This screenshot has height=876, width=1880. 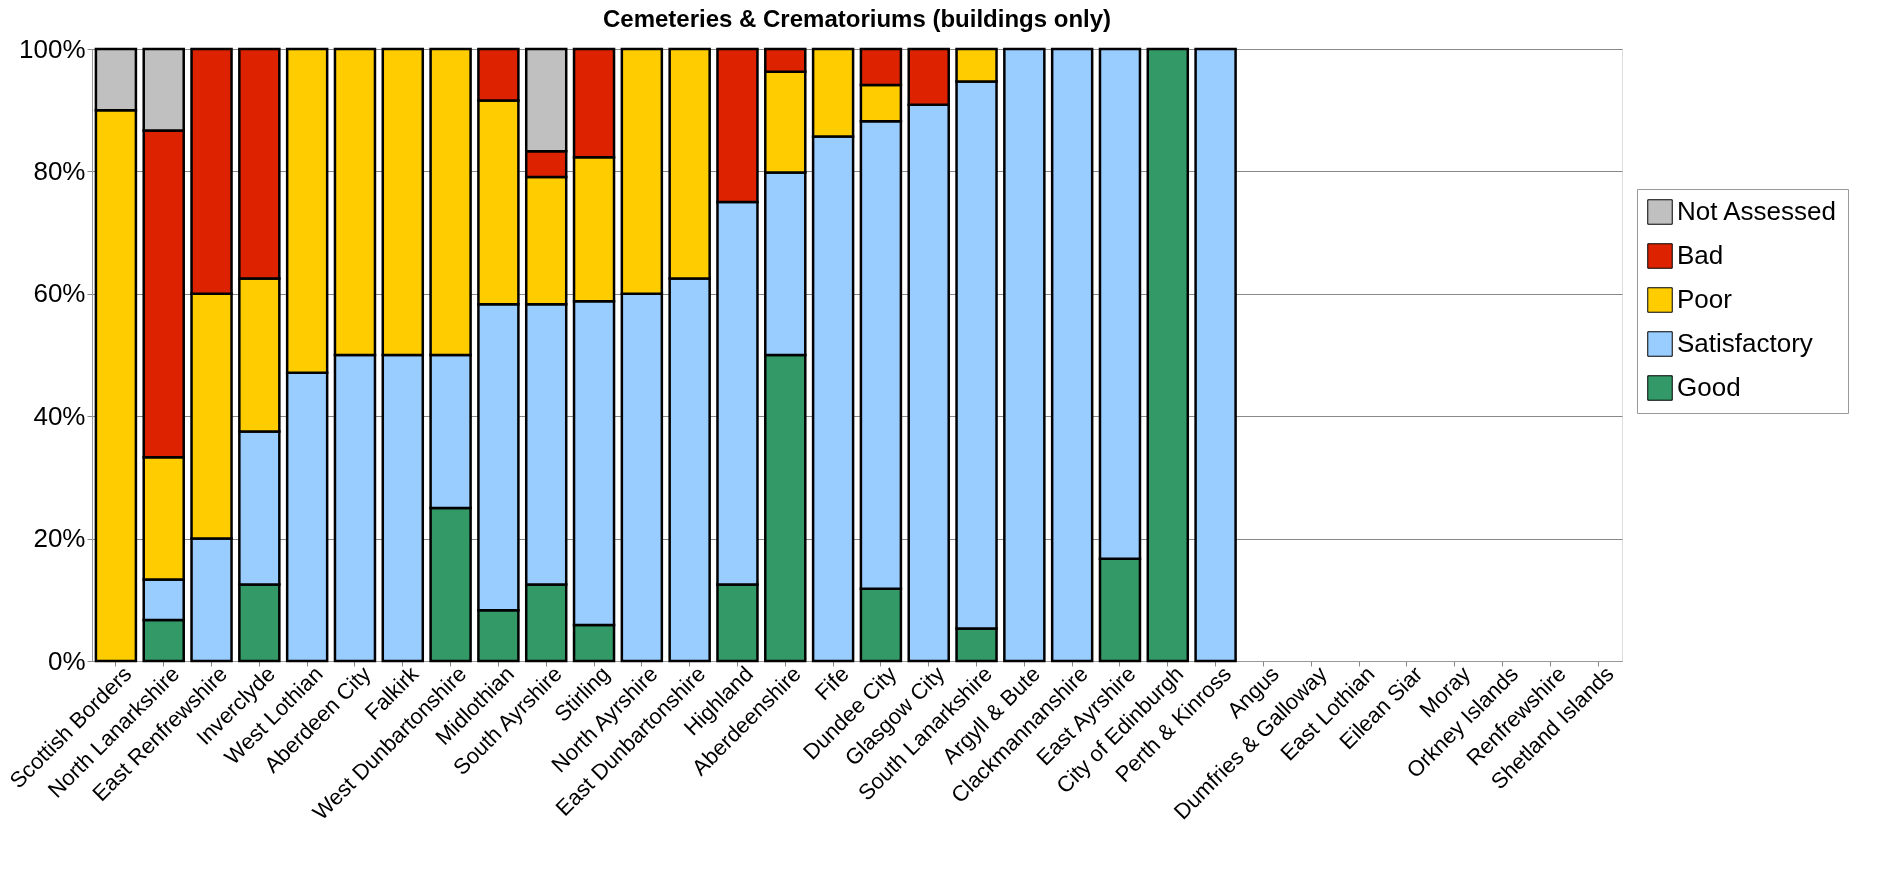 What do you see at coordinates (59, 415) in the screenshot?
I see `y-tick-label: 40%` at bounding box center [59, 415].